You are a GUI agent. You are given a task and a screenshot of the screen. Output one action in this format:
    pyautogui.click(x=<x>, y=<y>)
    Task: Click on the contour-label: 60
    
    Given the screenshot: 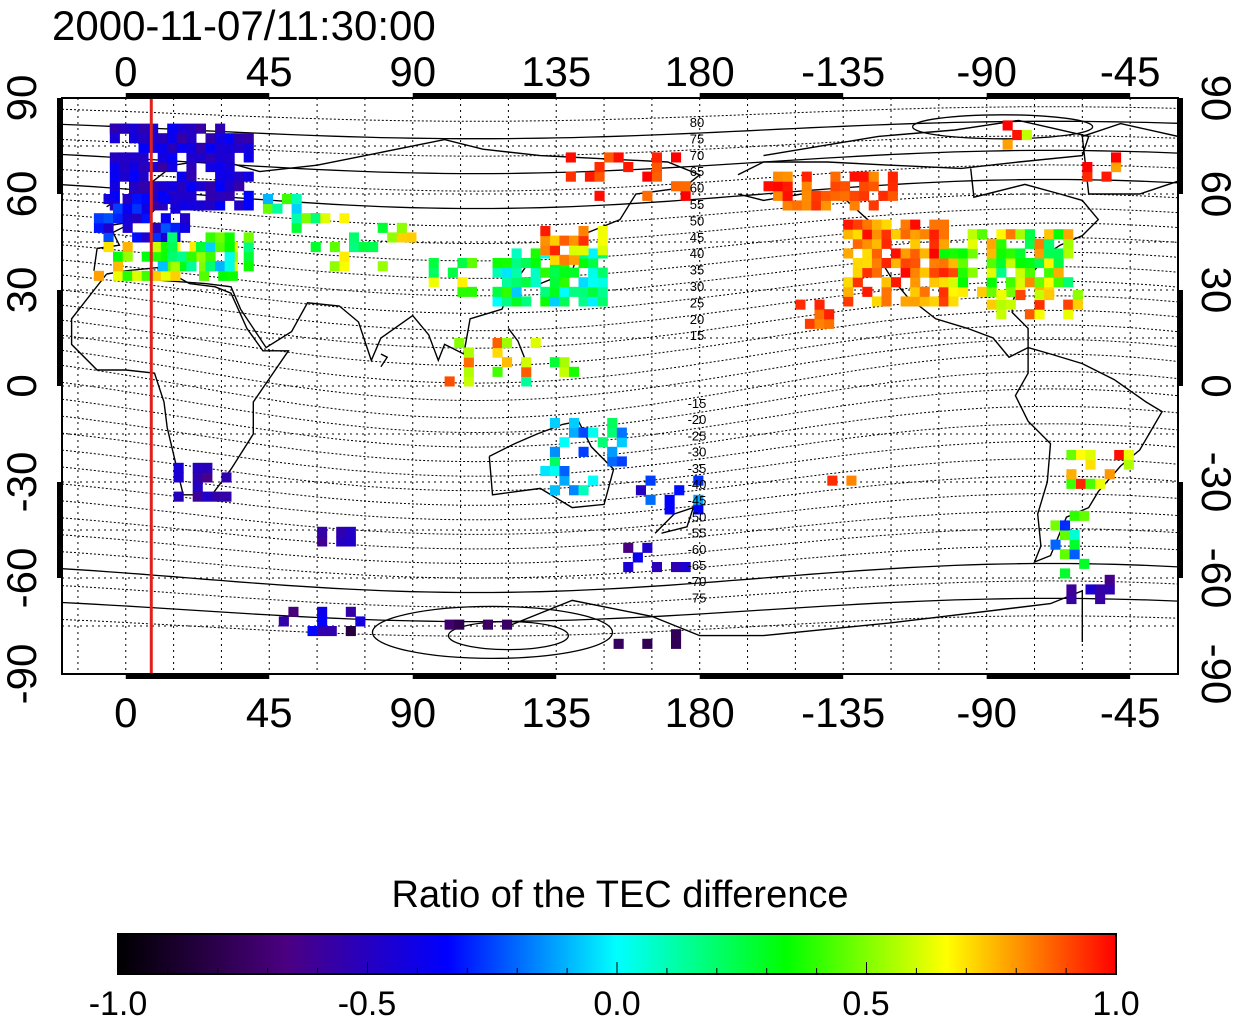 What is the action you would take?
    pyautogui.click(x=697, y=188)
    